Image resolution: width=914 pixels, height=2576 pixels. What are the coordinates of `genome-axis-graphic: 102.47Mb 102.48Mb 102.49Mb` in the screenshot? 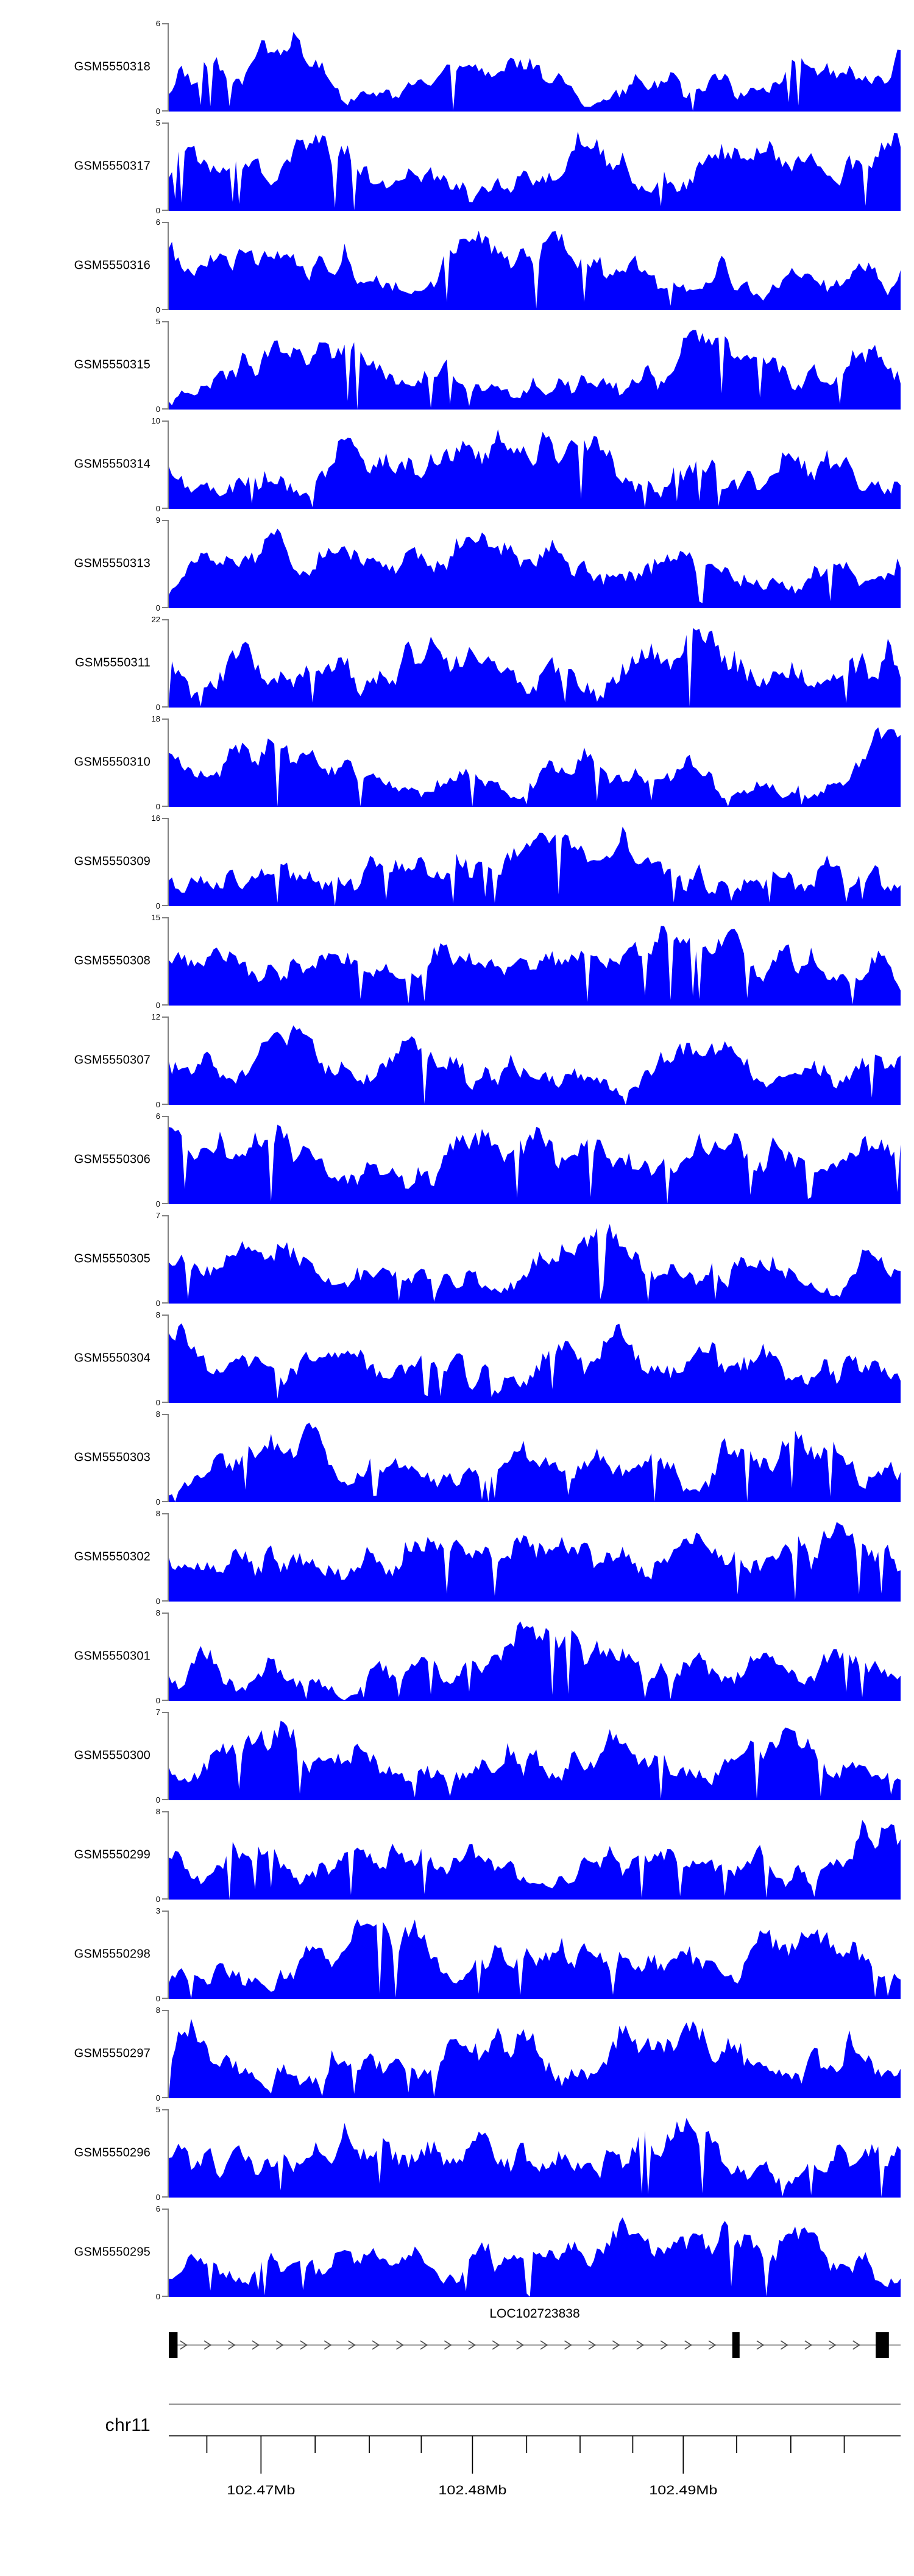 It's located at (535, 2485).